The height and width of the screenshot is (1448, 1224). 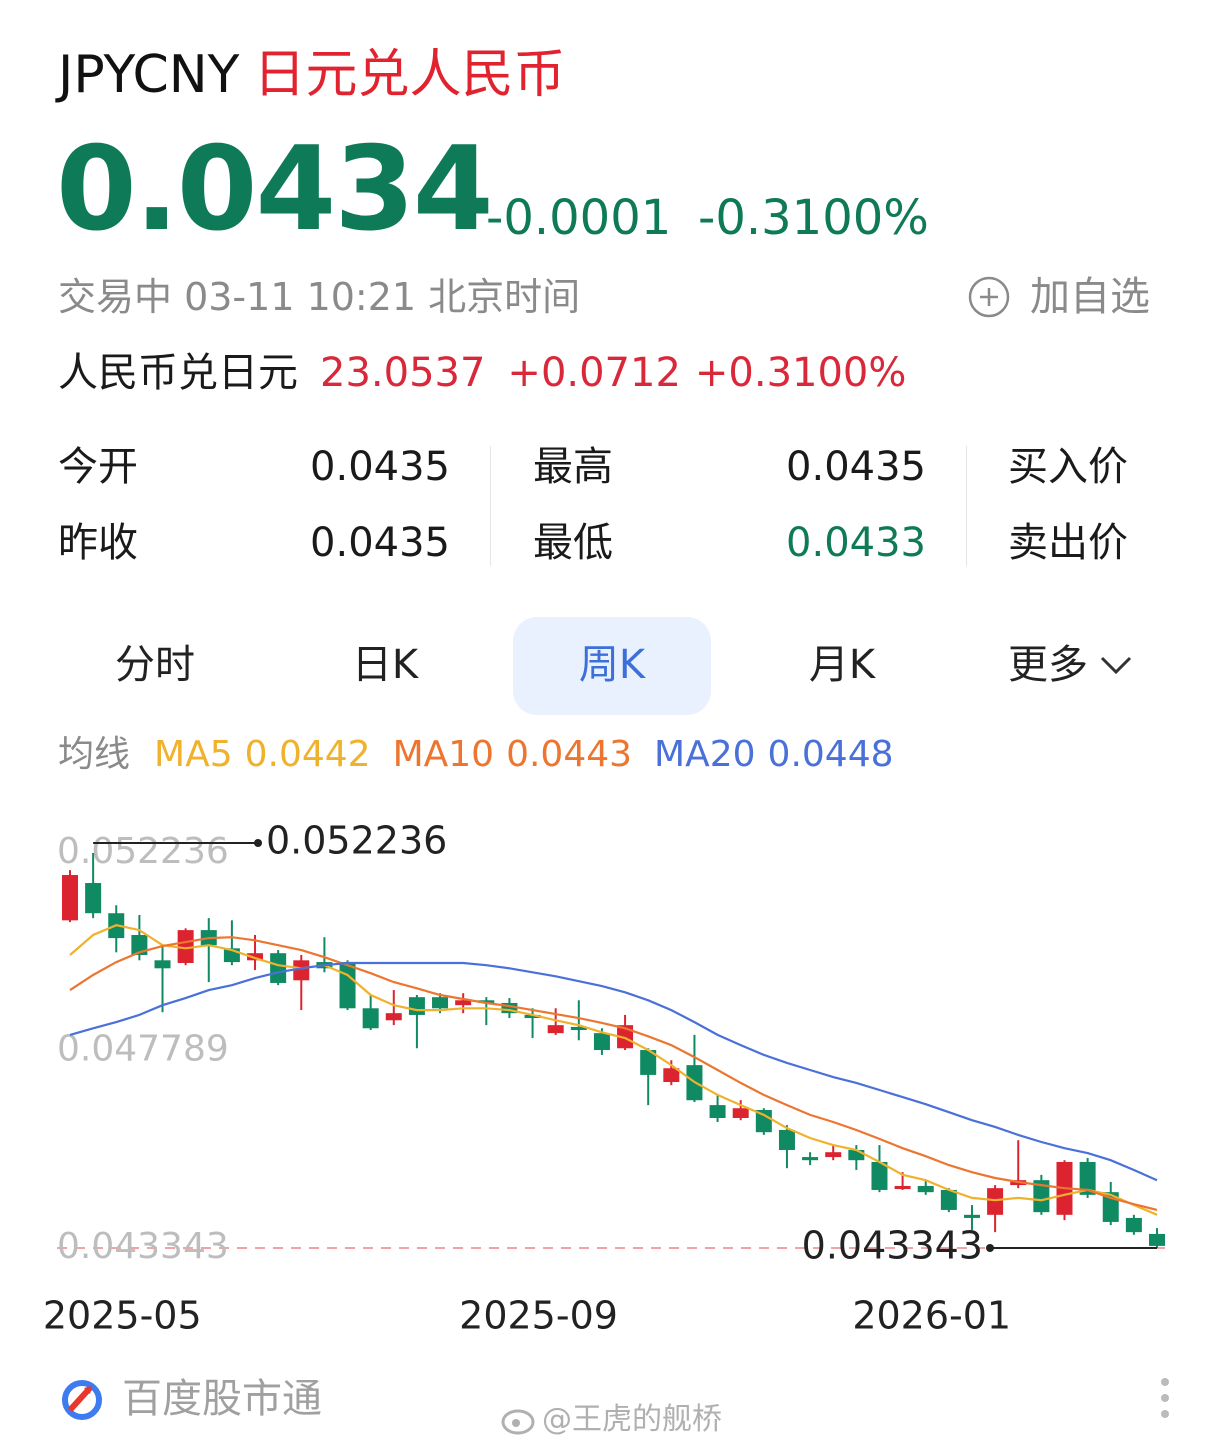 What do you see at coordinates (830, 754) in the screenshot?
I see `legend-value: 0.0448` at bounding box center [830, 754].